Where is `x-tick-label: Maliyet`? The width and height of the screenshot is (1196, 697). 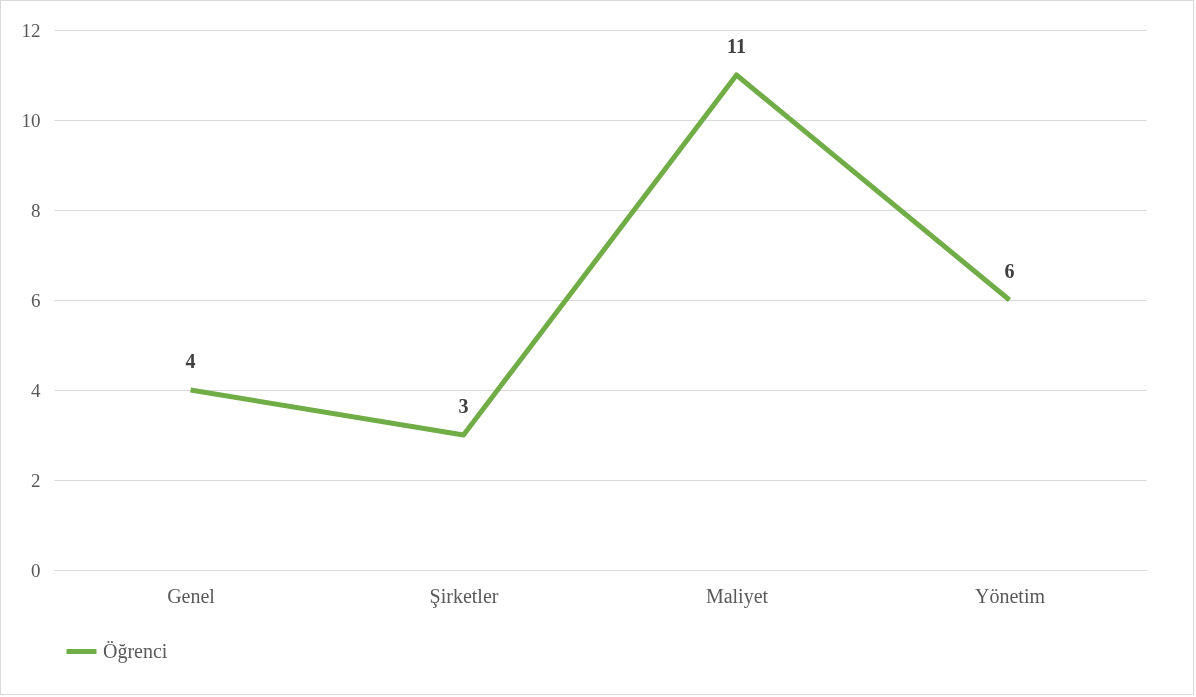
x-tick-label: Maliyet is located at coordinates (737, 596).